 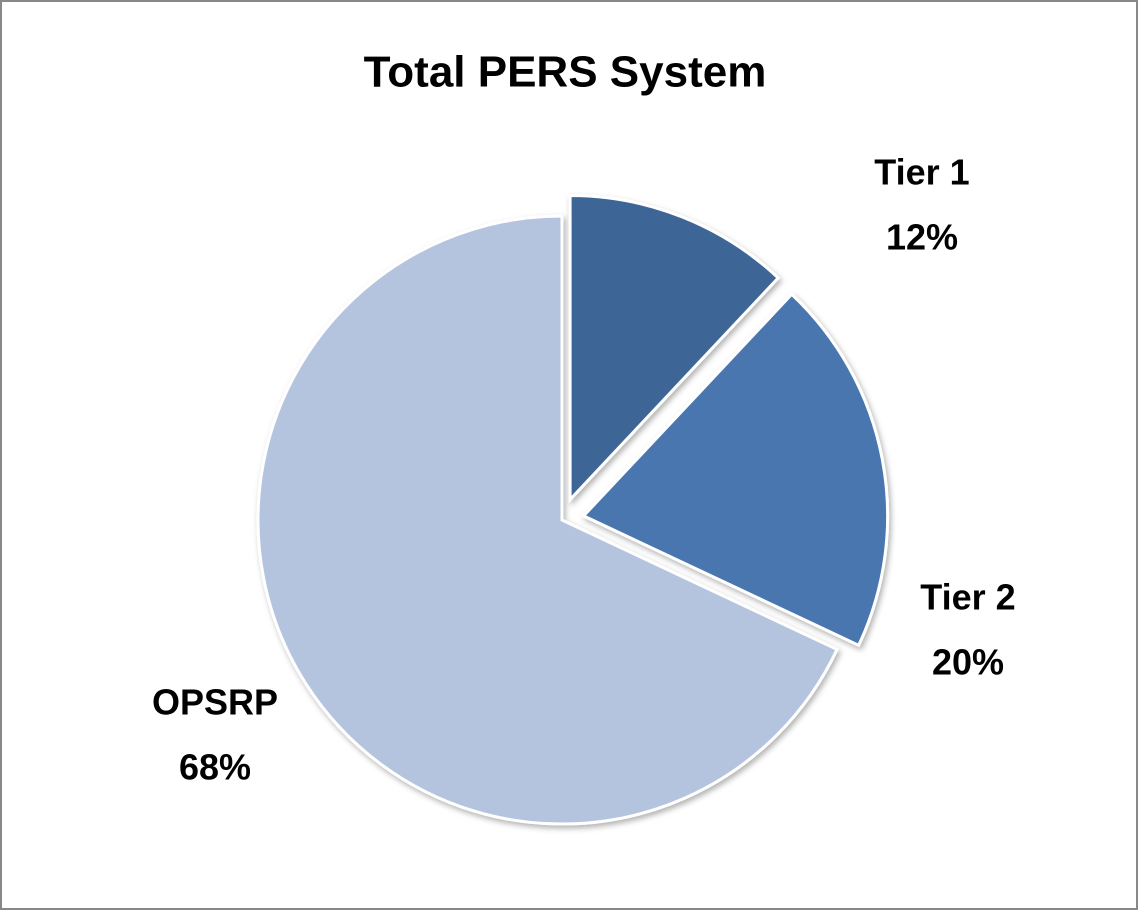 I want to click on chart-title: Total PERS System, so click(x=565, y=72).